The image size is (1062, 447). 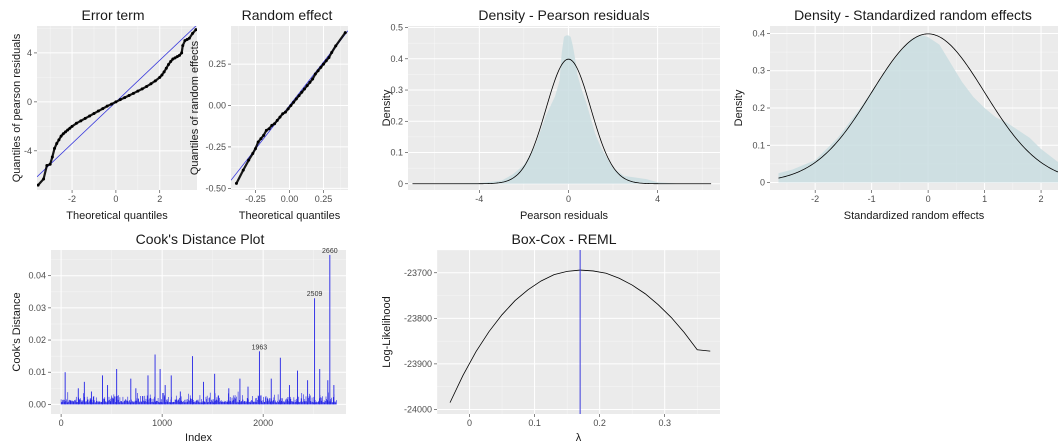 I want to click on chart-title: Density - Standardized random effects, so click(x=913, y=15).